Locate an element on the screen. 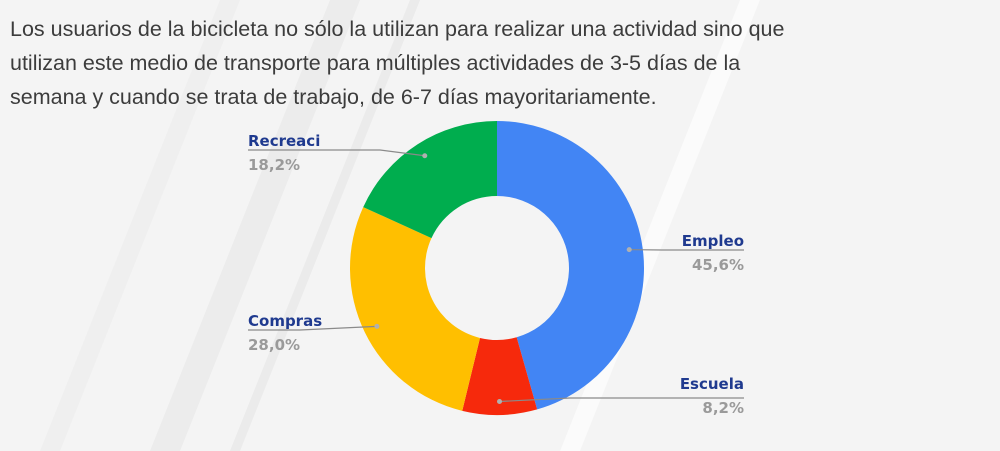  leader-line-escuela is located at coordinates (621, 400).